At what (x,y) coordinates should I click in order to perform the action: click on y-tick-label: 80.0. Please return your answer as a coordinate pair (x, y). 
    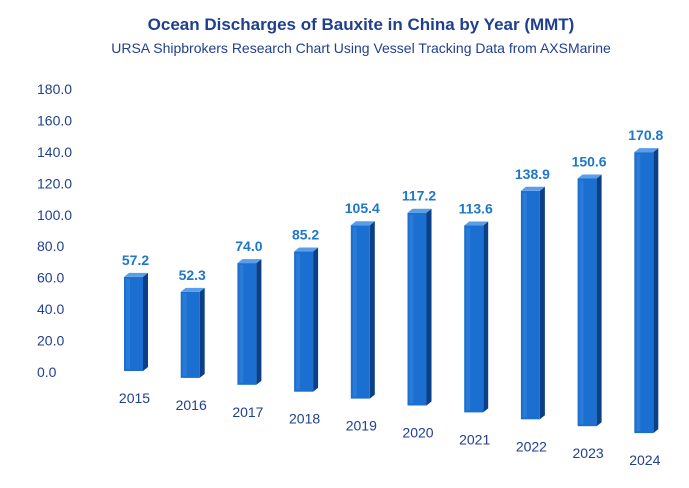
    Looking at the image, I should click on (50, 246).